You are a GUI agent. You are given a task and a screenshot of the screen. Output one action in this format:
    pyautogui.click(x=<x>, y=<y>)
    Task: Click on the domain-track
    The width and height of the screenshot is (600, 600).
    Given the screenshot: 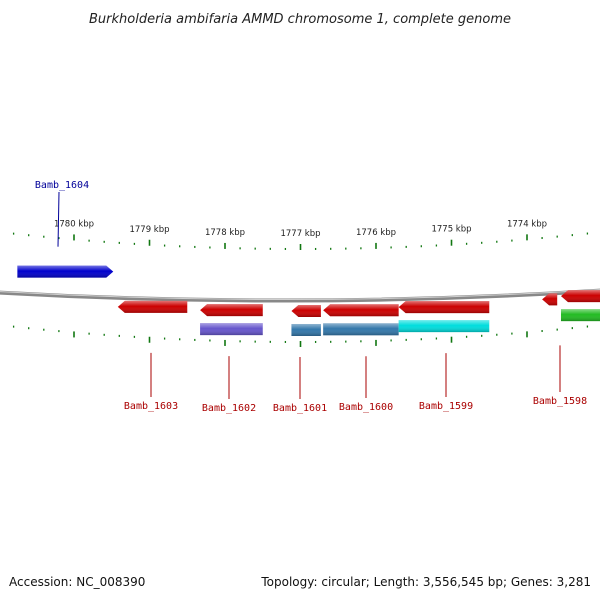 What is the action you would take?
    pyautogui.click(x=400, y=322)
    